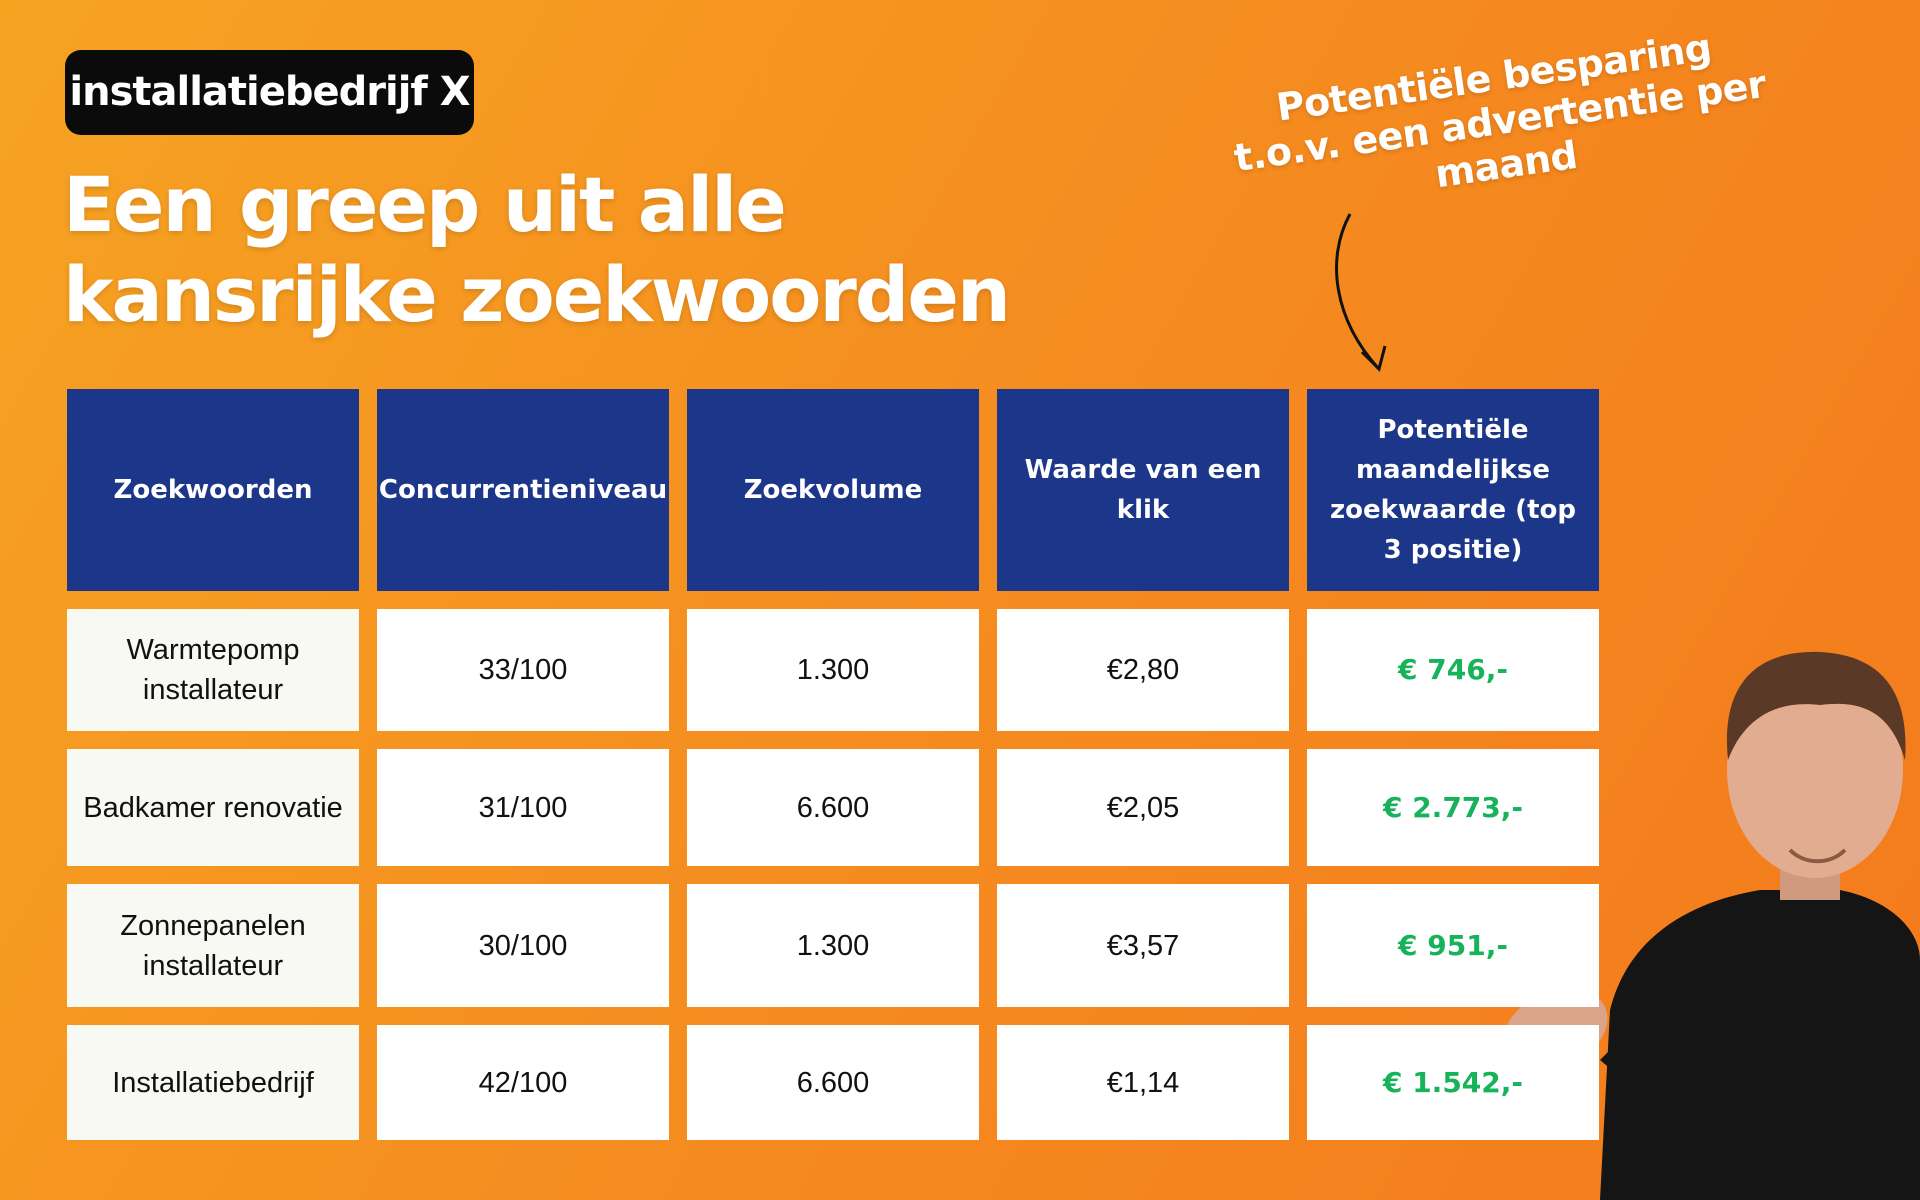 The width and height of the screenshot is (1920, 1200). Describe the element at coordinates (1373, 358) in the screenshot. I see `arrow-head` at that location.